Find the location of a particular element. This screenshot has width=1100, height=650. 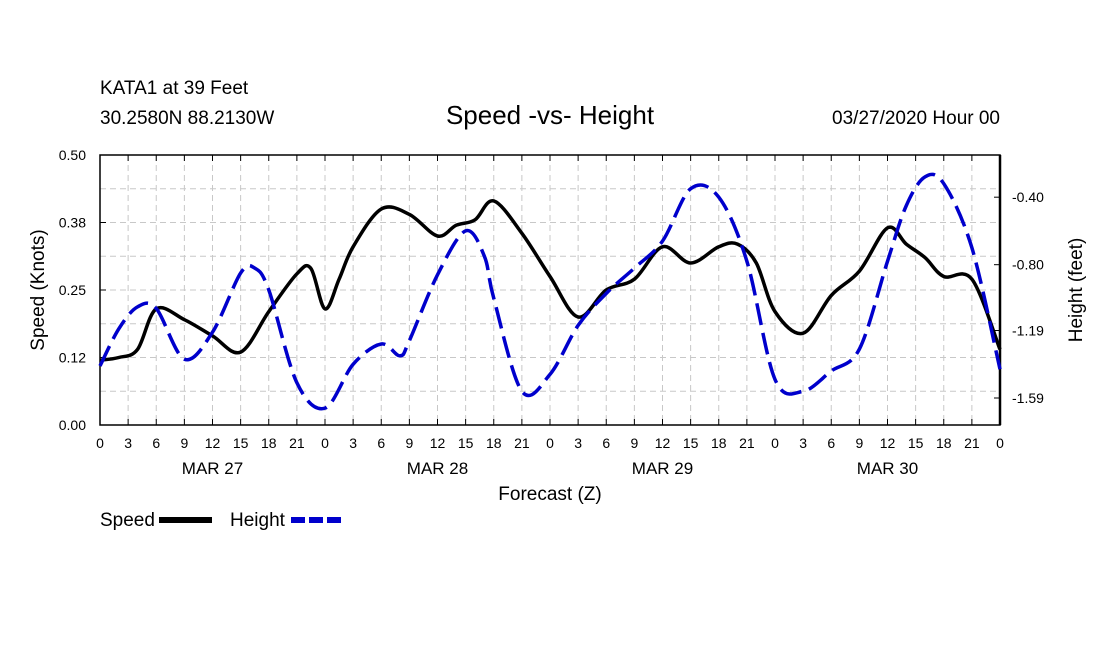

y-tick-label-left: 0.50 is located at coordinates (72, 155).